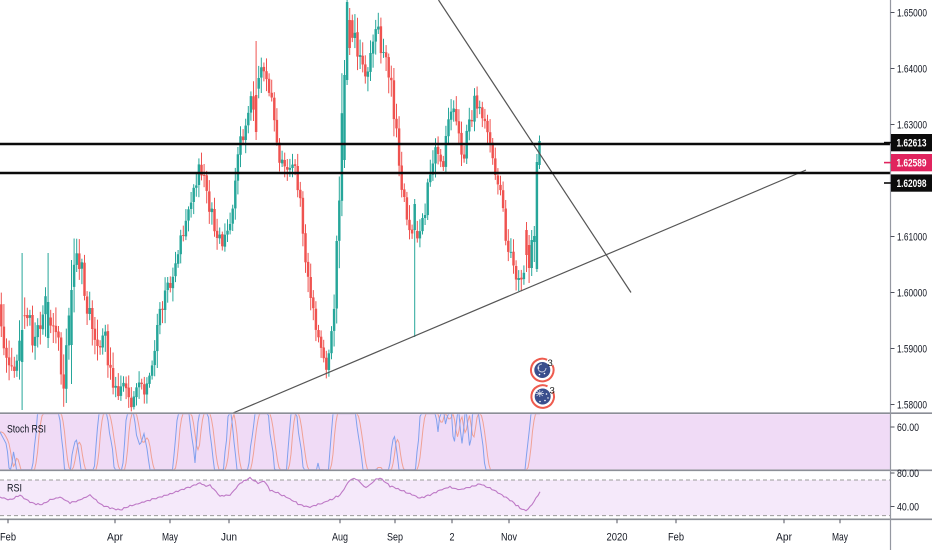 Image resolution: width=932 pixels, height=550 pixels. Describe the element at coordinates (912, 350) in the screenshot. I see `svg-text: 1.59000` at that location.